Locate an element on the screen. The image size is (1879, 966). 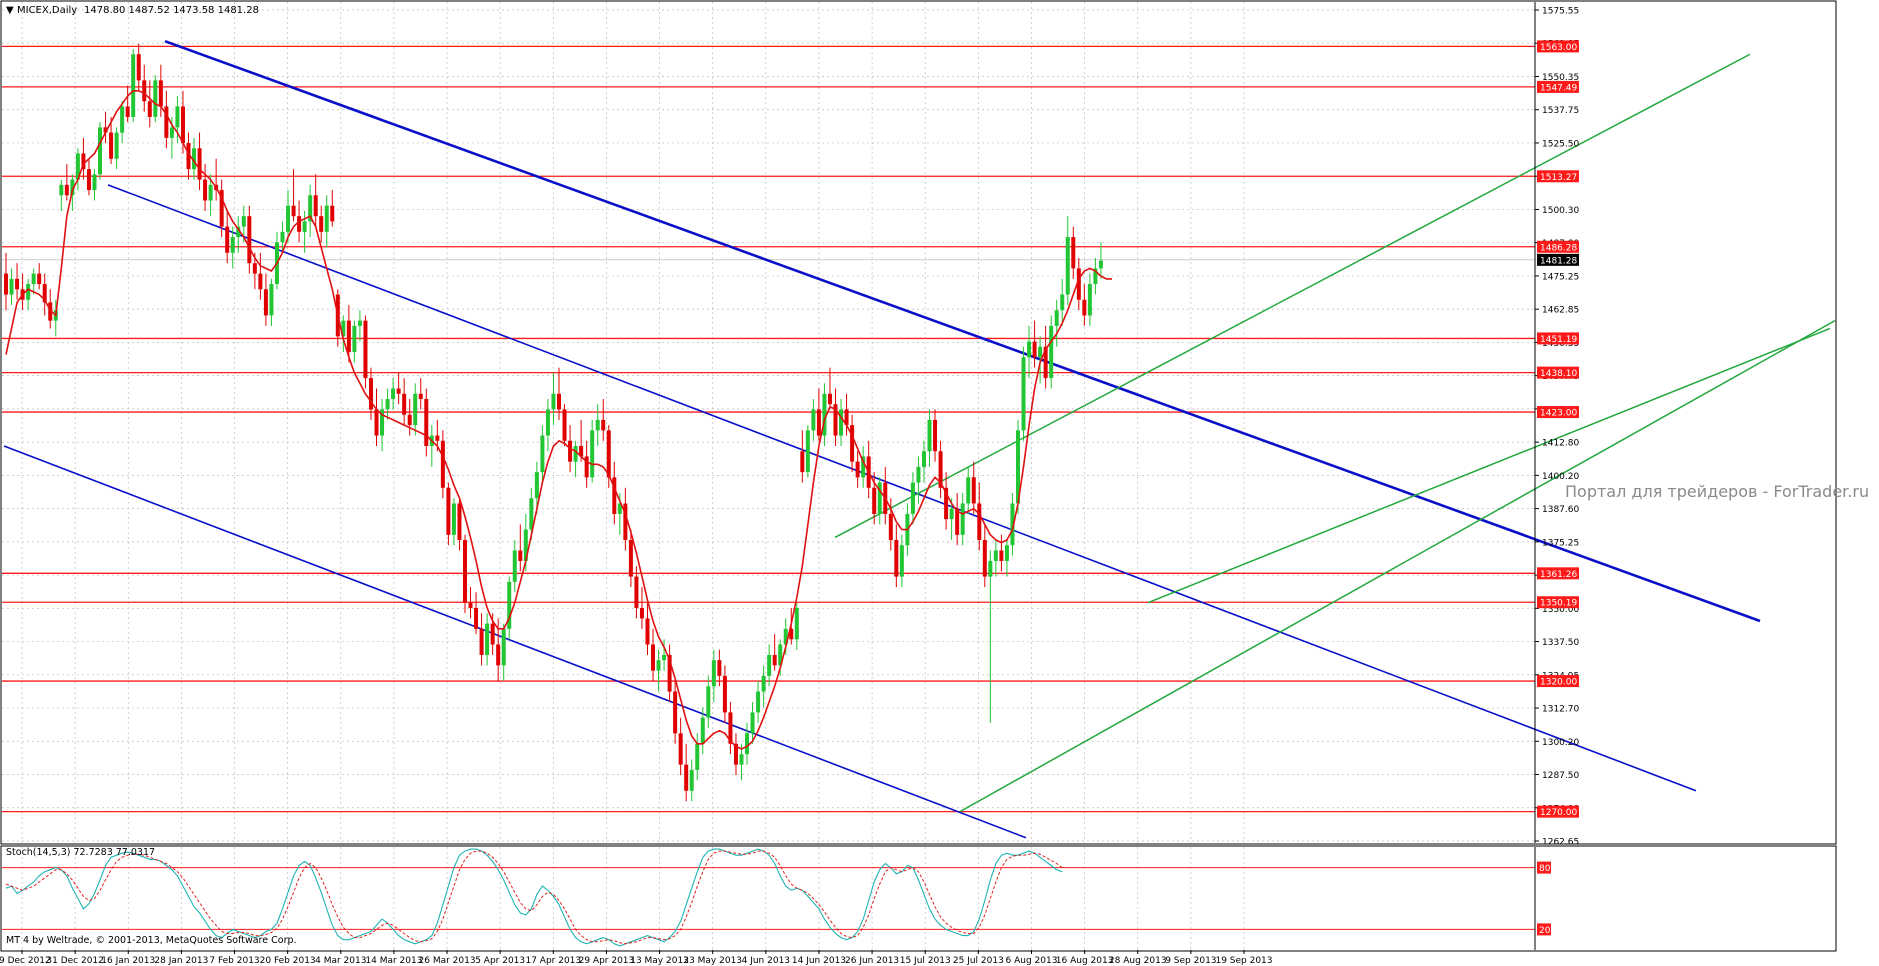
x-tick-label: 16 Aug 2013 is located at coordinates (1085, 961).